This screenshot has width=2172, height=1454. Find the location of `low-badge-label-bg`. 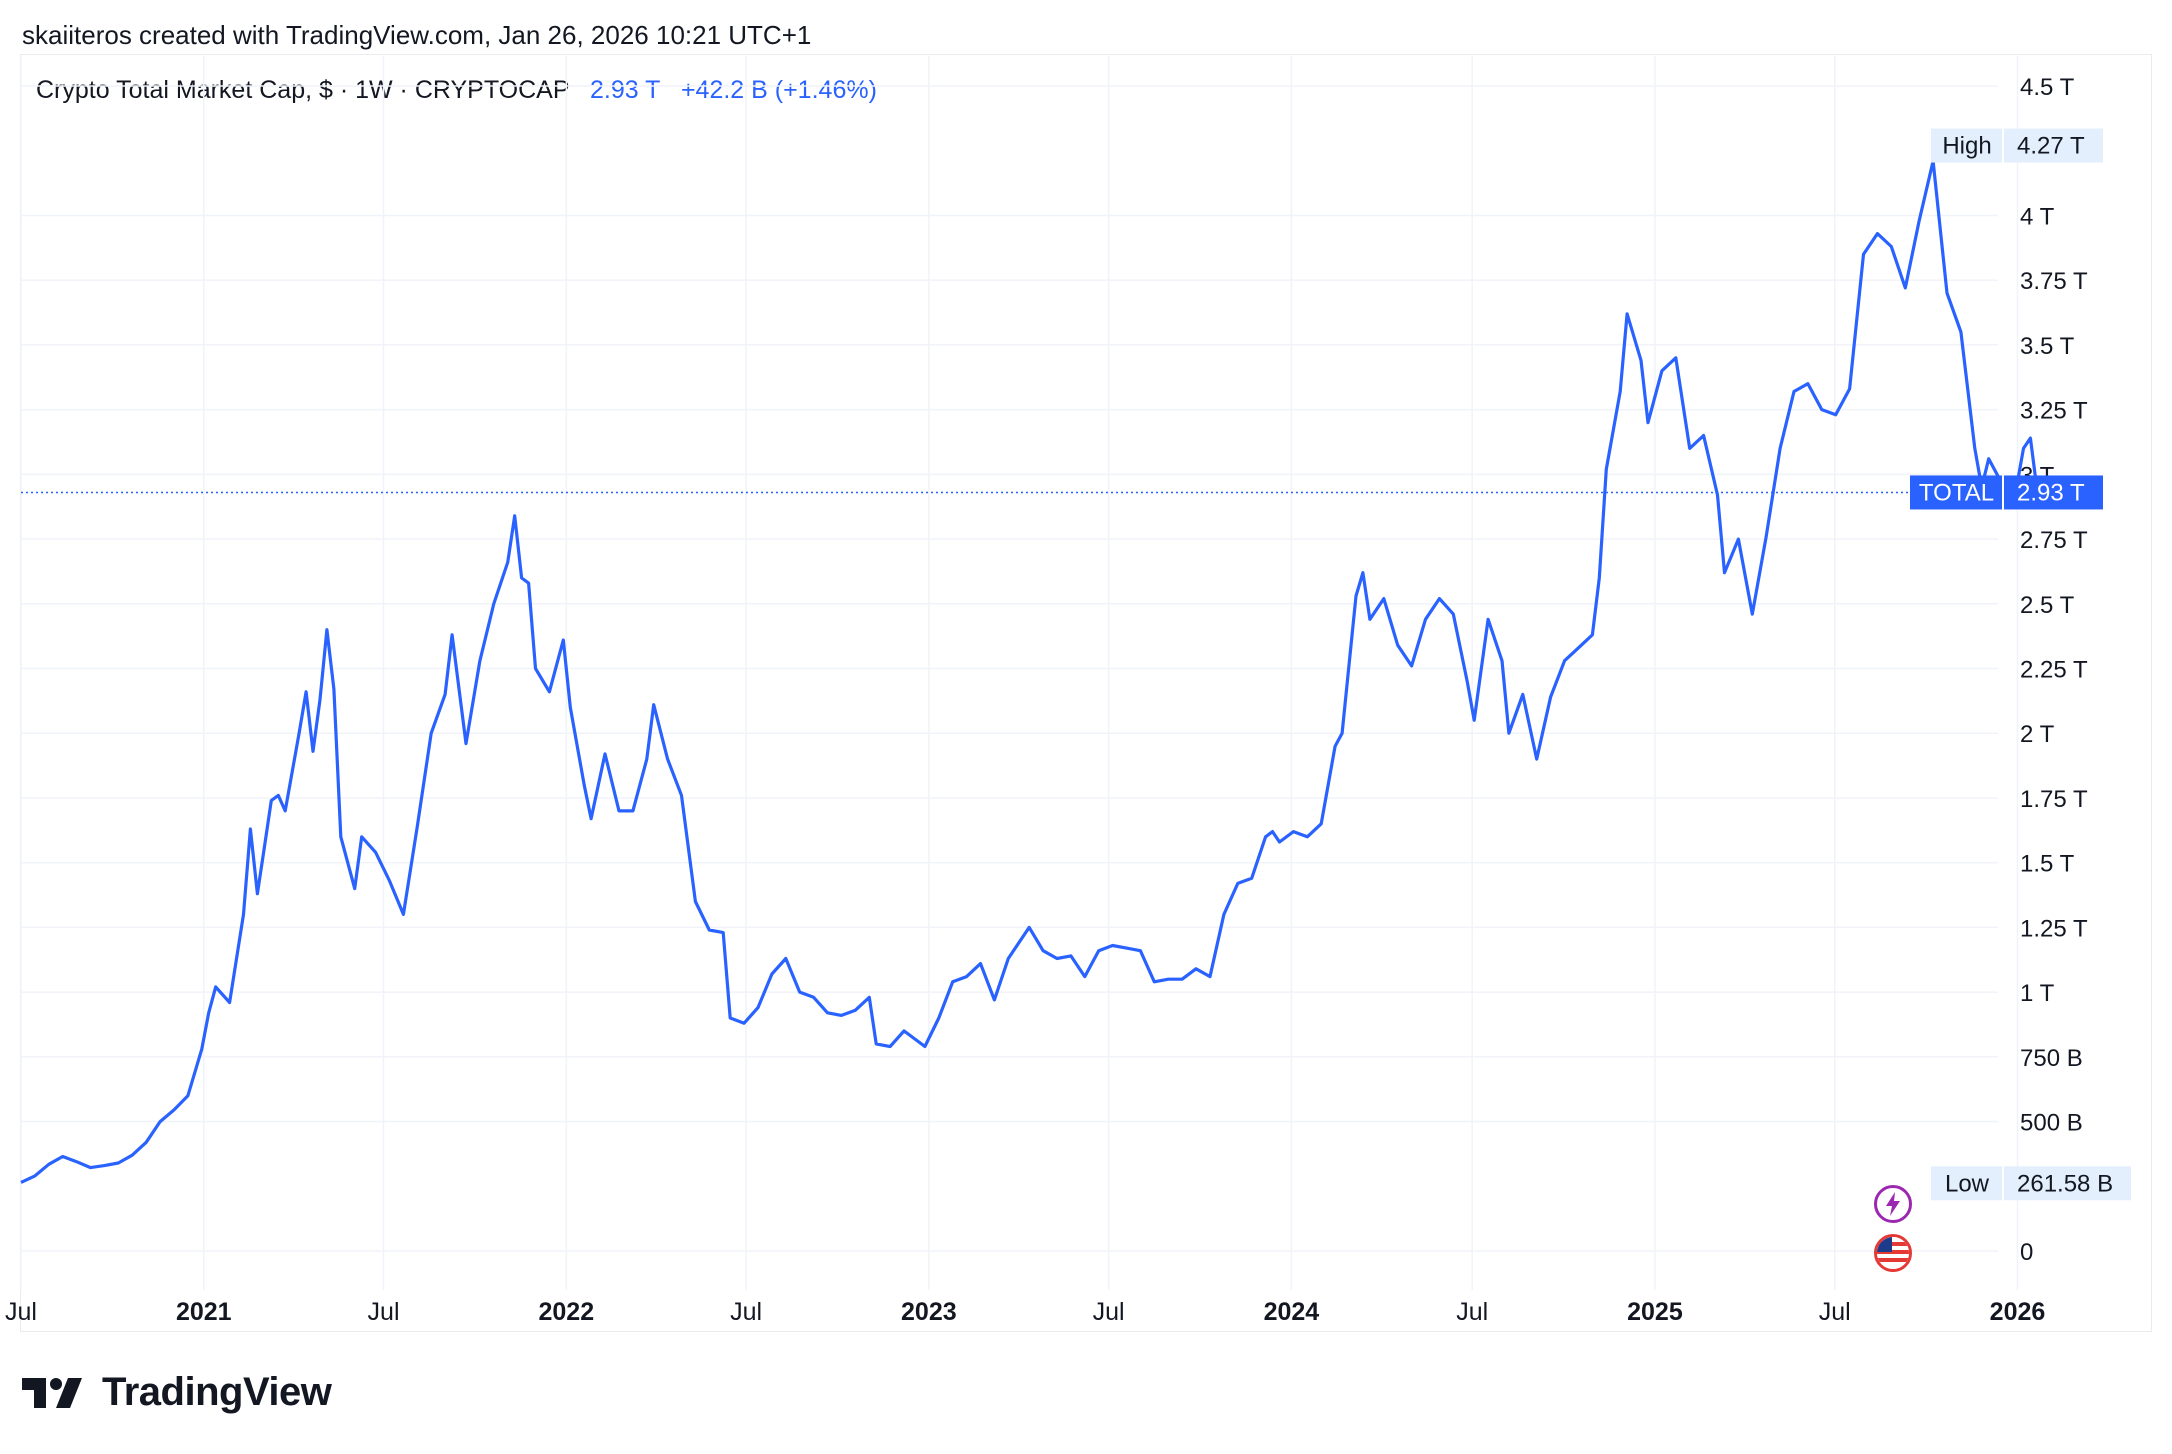

low-badge-label-bg is located at coordinates (1967, 1183).